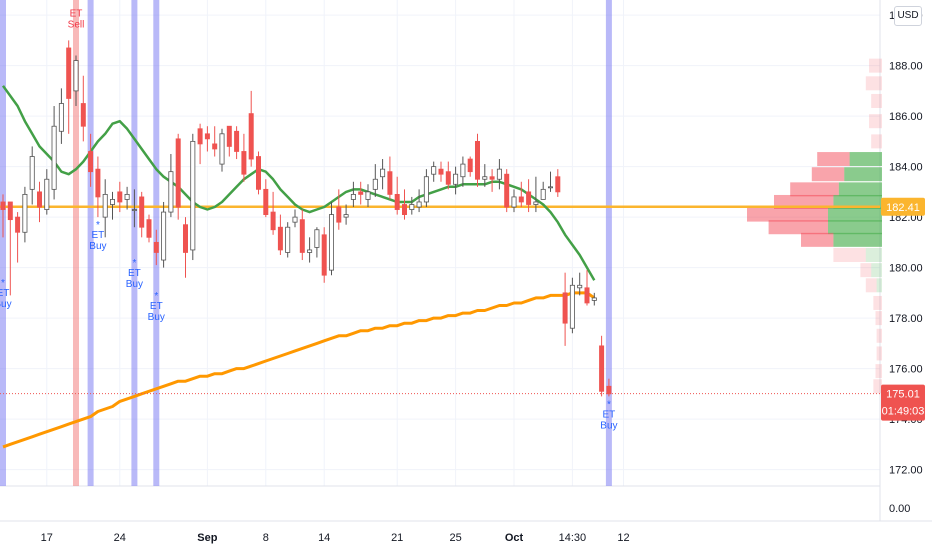 The width and height of the screenshot is (932, 550). Describe the element at coordinates (906, 117) in the screenshot. I see `y-tick-label: 186.00` at that location.